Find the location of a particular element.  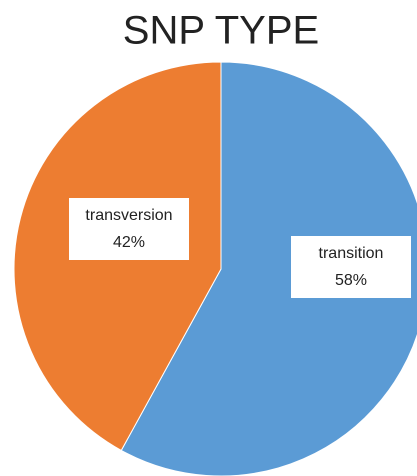

value-label: 58% is located at coordinates (351, 280).